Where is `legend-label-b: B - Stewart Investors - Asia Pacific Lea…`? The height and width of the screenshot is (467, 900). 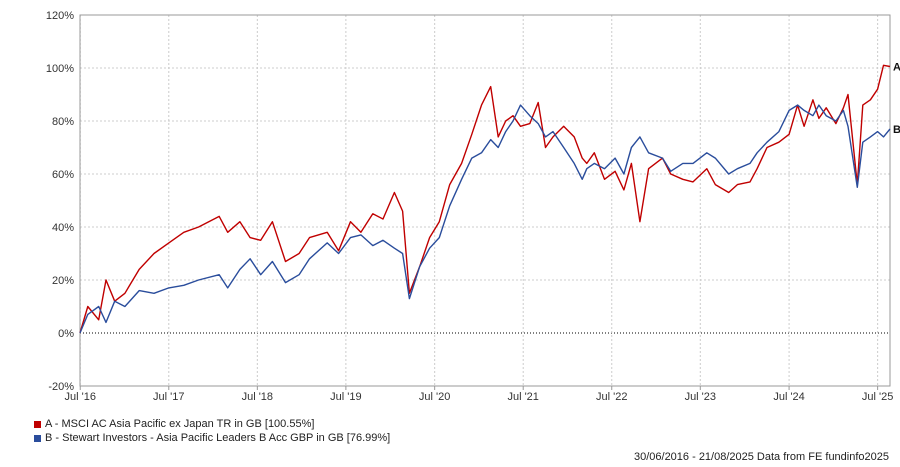 legend-label-b: B - Stewart Investors - Asia Pacific Lea… is located at coordinates (218, 438).